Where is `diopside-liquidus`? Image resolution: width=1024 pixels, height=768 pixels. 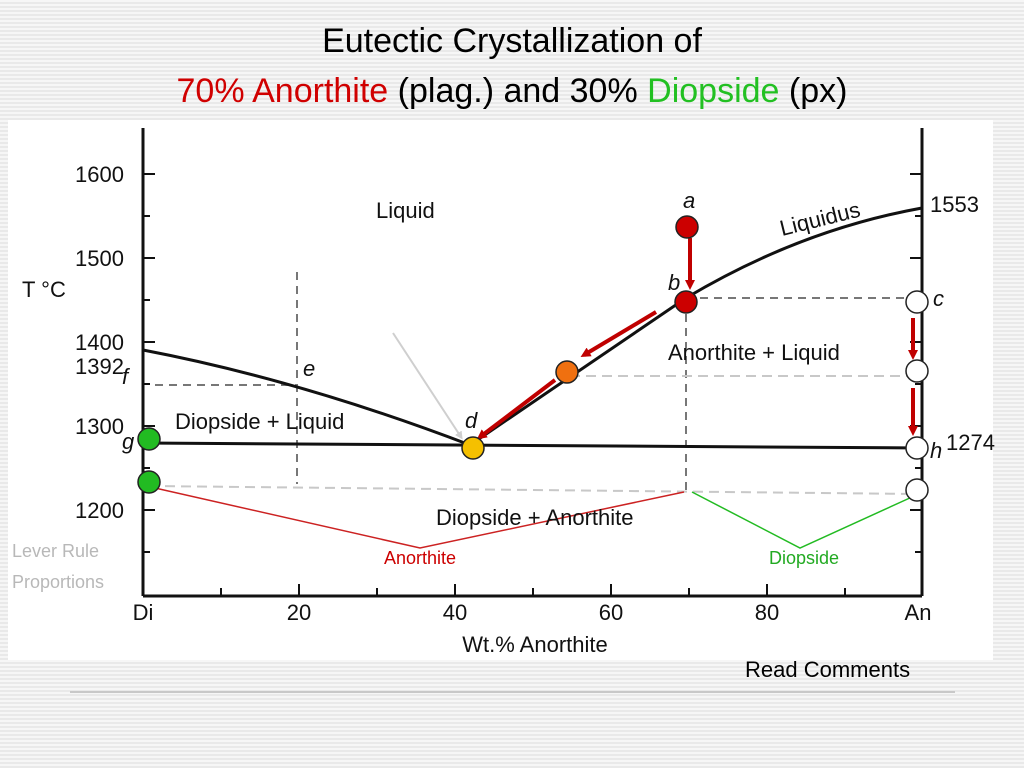
diopside-liquidus is located at coordinates (306, 397).